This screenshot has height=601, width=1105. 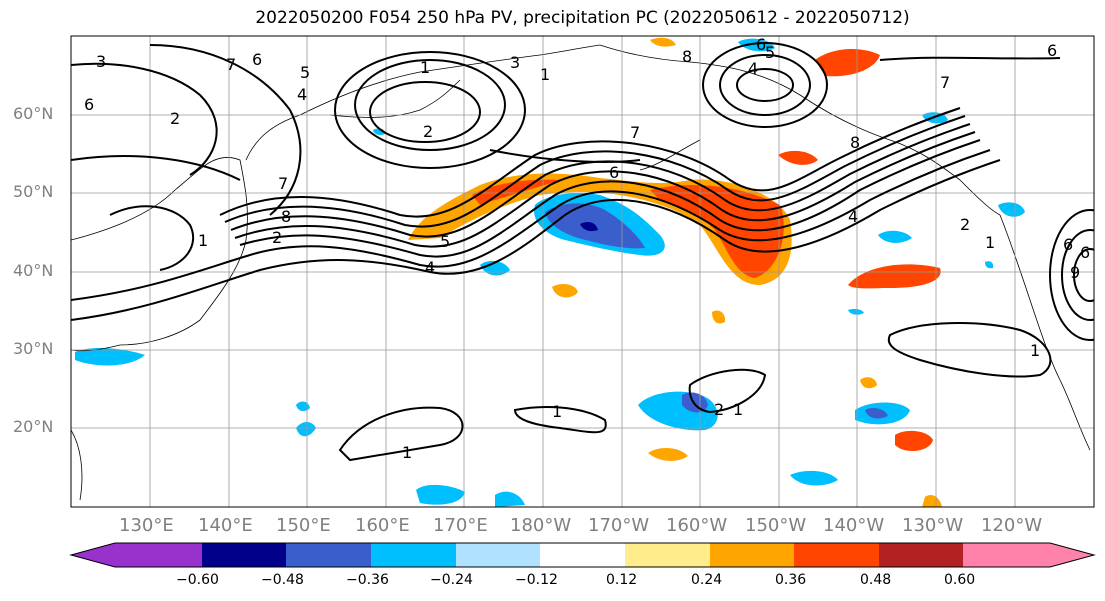 I want to click on colorbar-tick: −0.24, so click(x=451, y=580).